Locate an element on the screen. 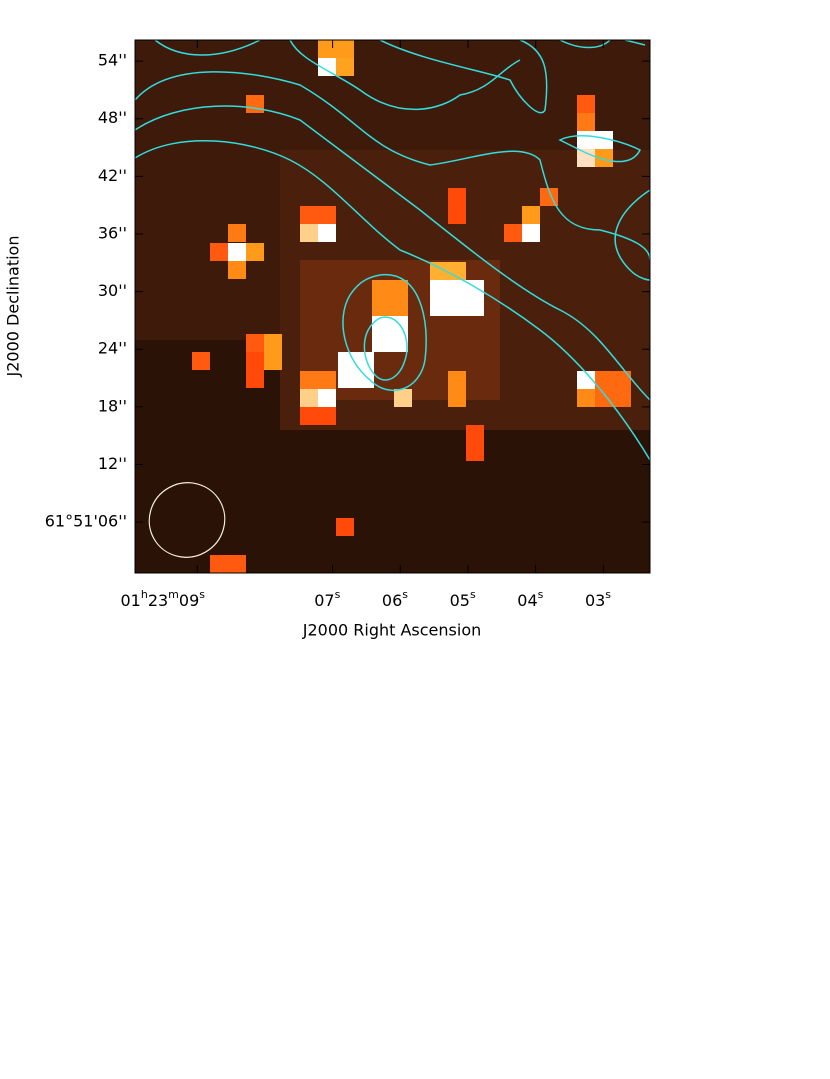 The height and width of the screenshot is (1079, 830). x-tick-part: 01 is located at coordinates (130, 600).